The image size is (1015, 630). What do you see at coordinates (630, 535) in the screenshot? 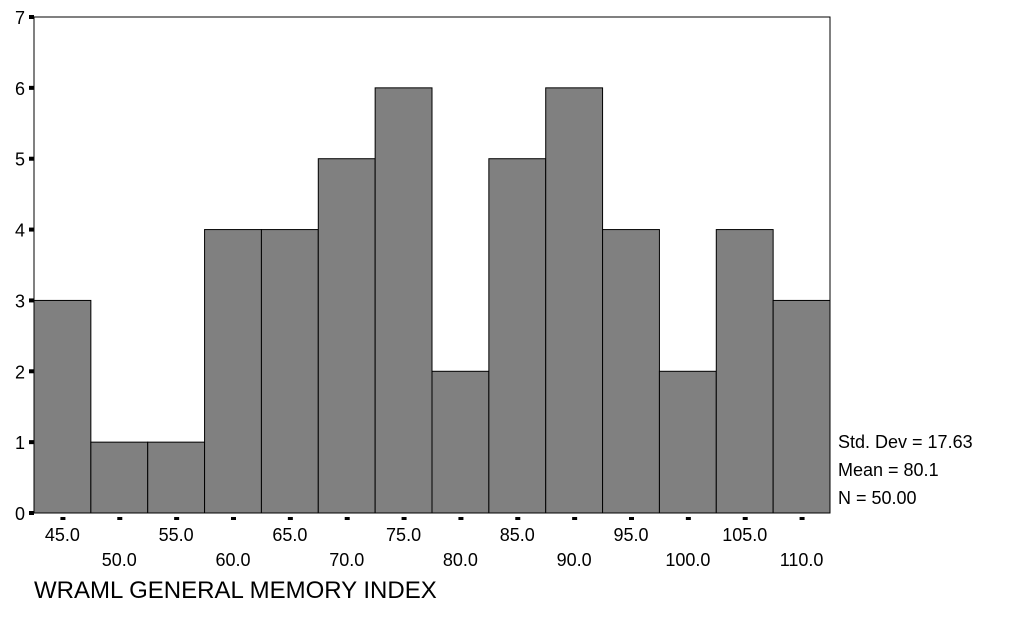
I see `x-tick-label: 95.0` at bounding box center [630, 535].